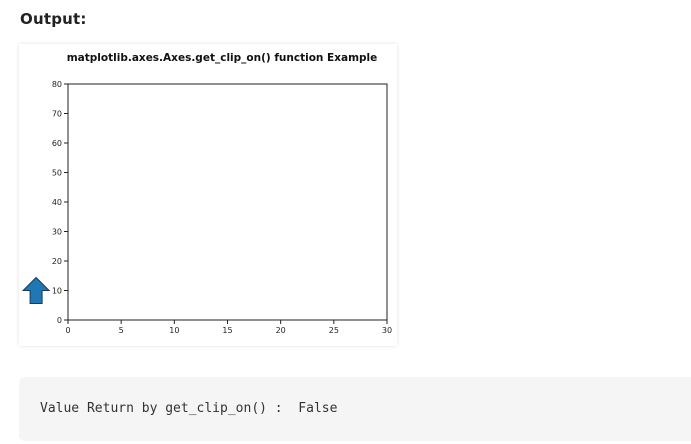 This screenshot has height=444, width=691. I want to click on code-output-block: Value Return by get_clip_on() : False, so click(355, 409).